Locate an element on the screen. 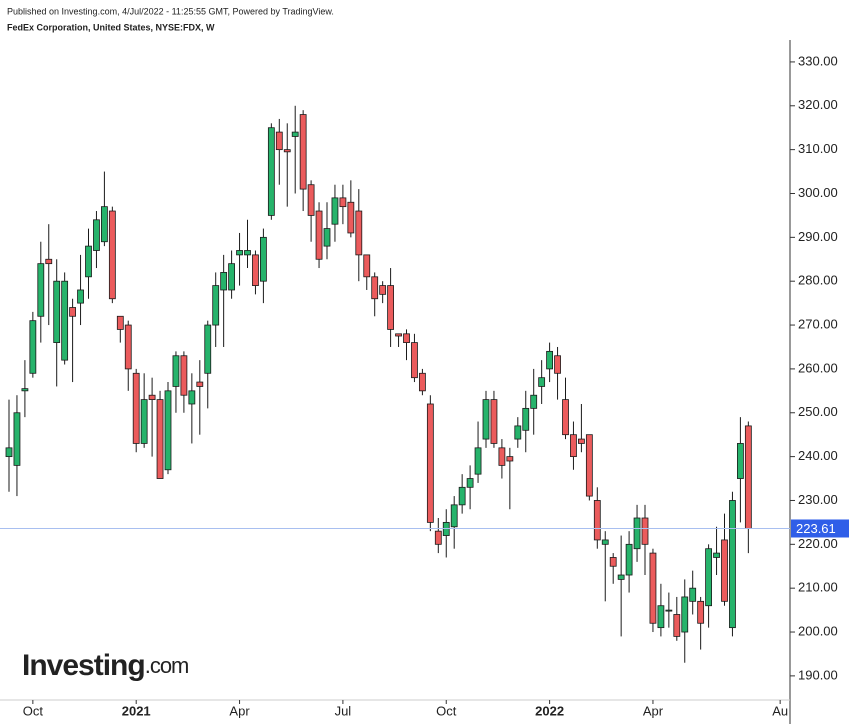 This screenshot has width=852, height=724. logo: Investing.com is located at coordinates (105, 665).